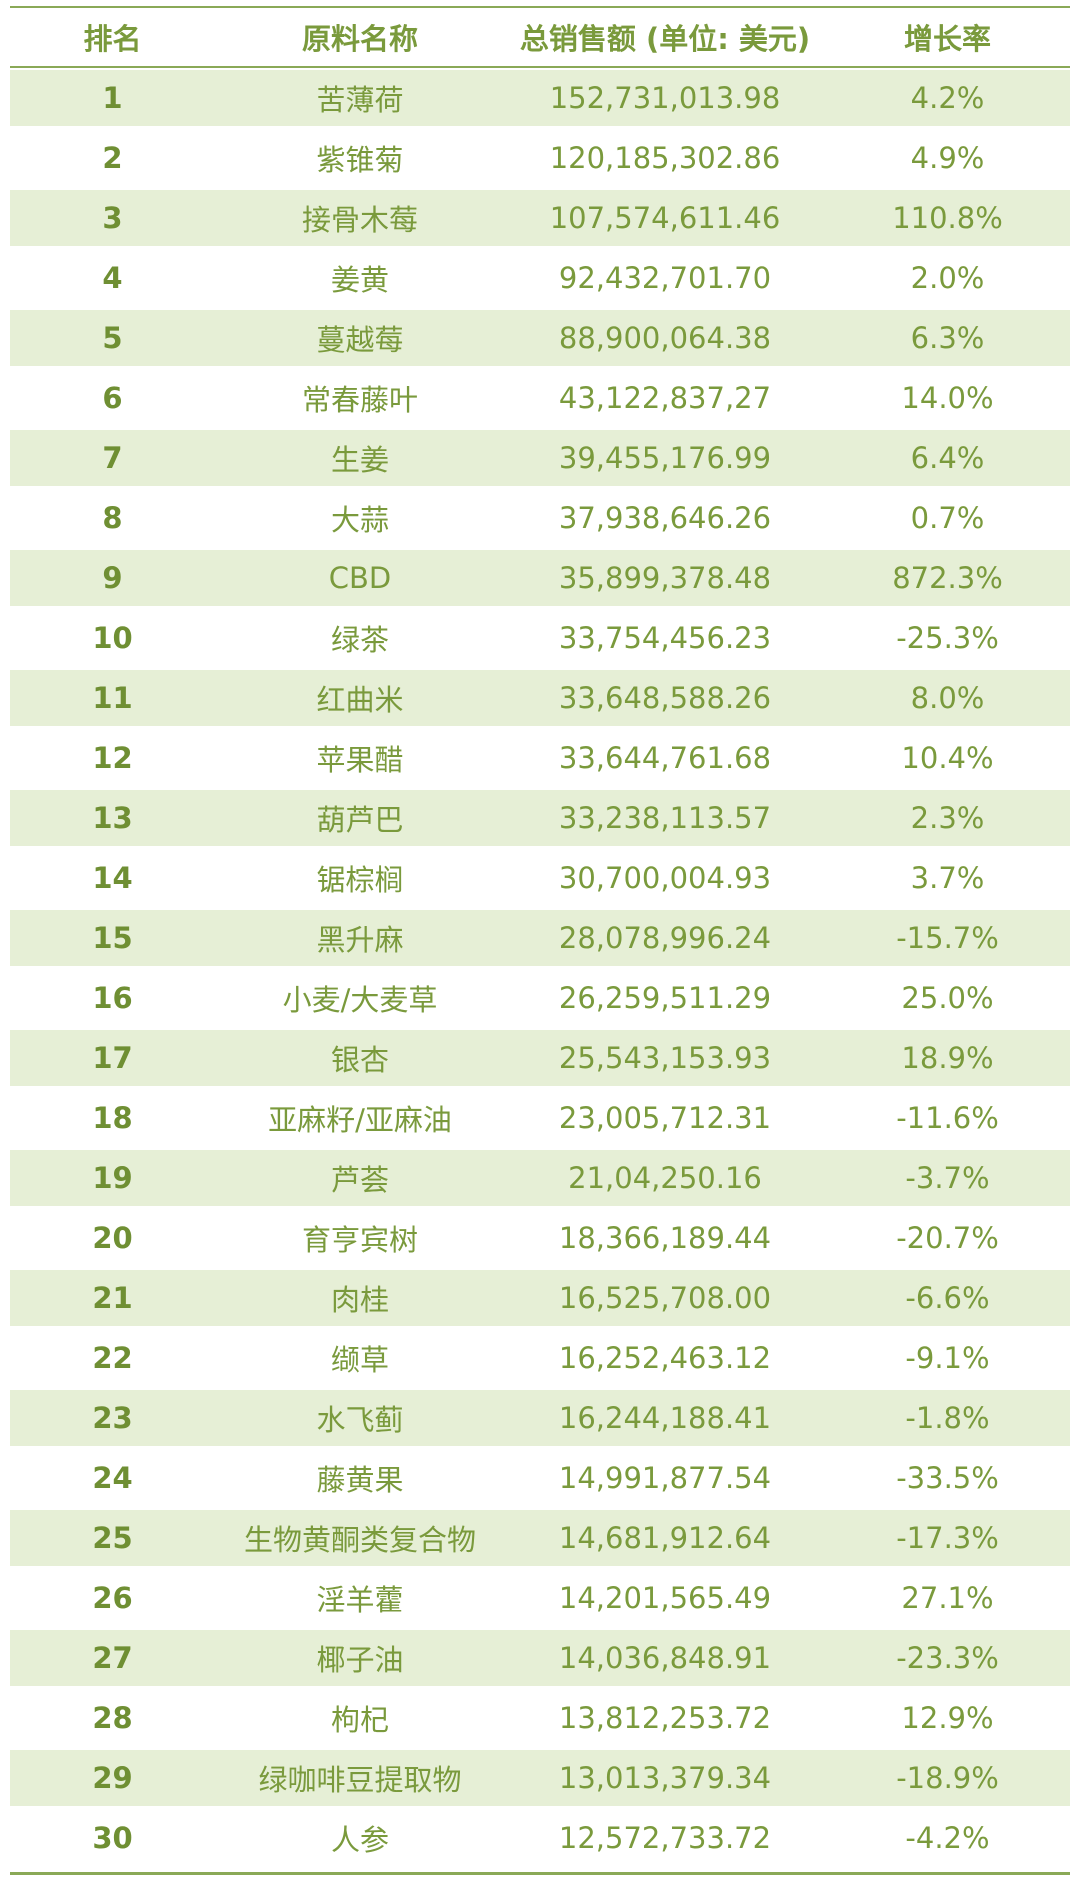 This screenshot has width=1080, height=1885. I want to click on ingredient-name-cell: 银杏, so click(359, 1060).